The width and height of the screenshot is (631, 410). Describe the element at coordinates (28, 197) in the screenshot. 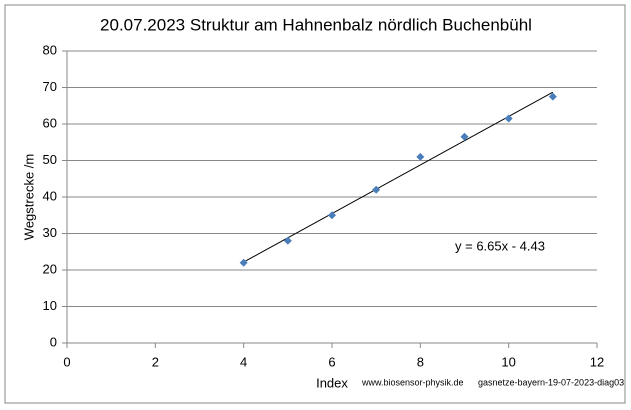

I see `y-axis-label: Wegstrecke /m` at that location.